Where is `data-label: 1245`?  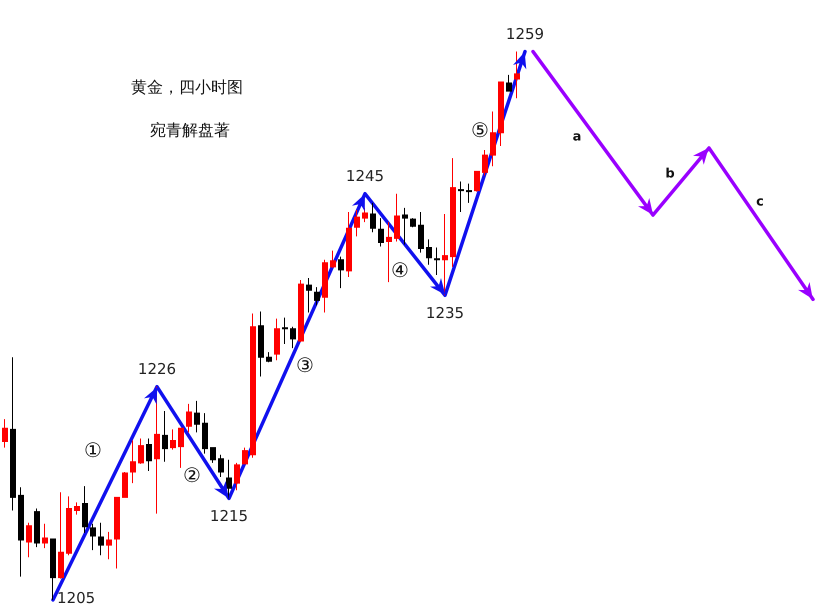 data-label: 1245 is located at coordinates (365, 176).